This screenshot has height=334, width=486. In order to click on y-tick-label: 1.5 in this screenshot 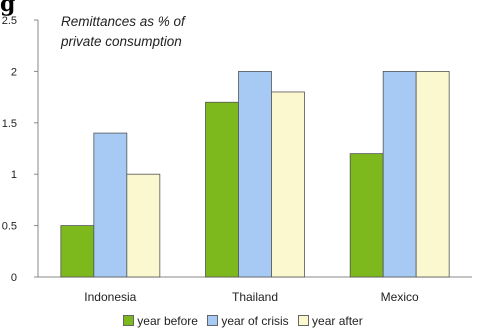, I will do `click(9, 124)`.